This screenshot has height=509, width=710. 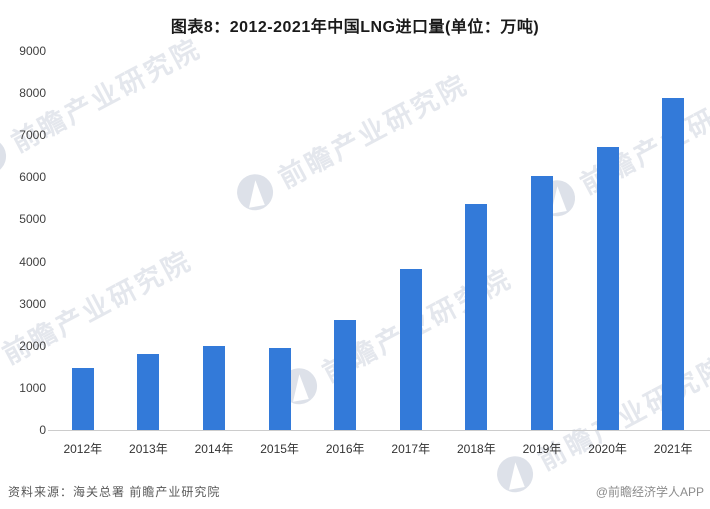 I want to click on y-axis-tick-label: 0, so click(x=42, y=430).